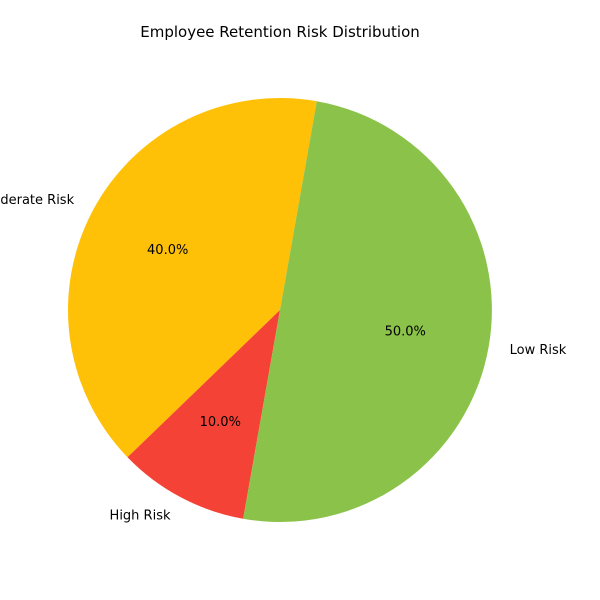 The width and height of the screenshot is (600, 600). I want to click on chart-title: Employee Retention Risk Distribution, so click(280, 32).